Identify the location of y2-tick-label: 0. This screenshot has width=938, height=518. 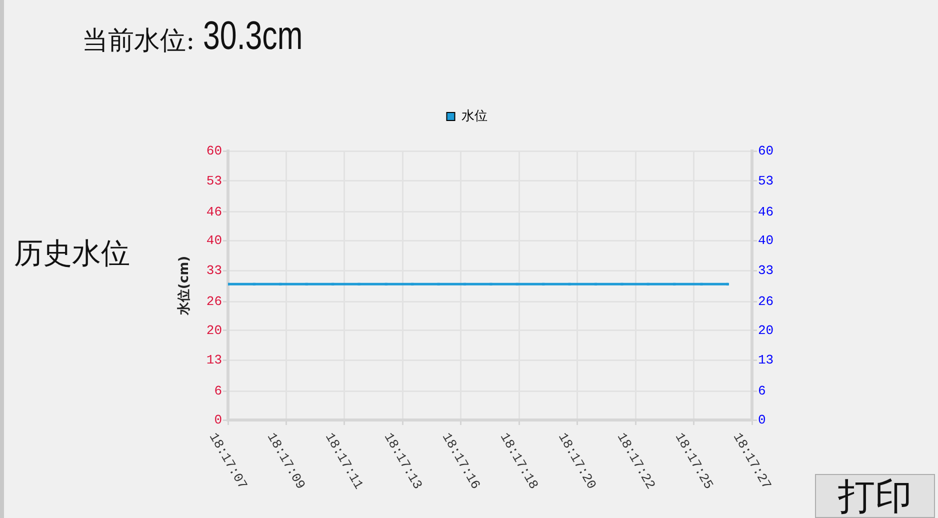
(762, 420).